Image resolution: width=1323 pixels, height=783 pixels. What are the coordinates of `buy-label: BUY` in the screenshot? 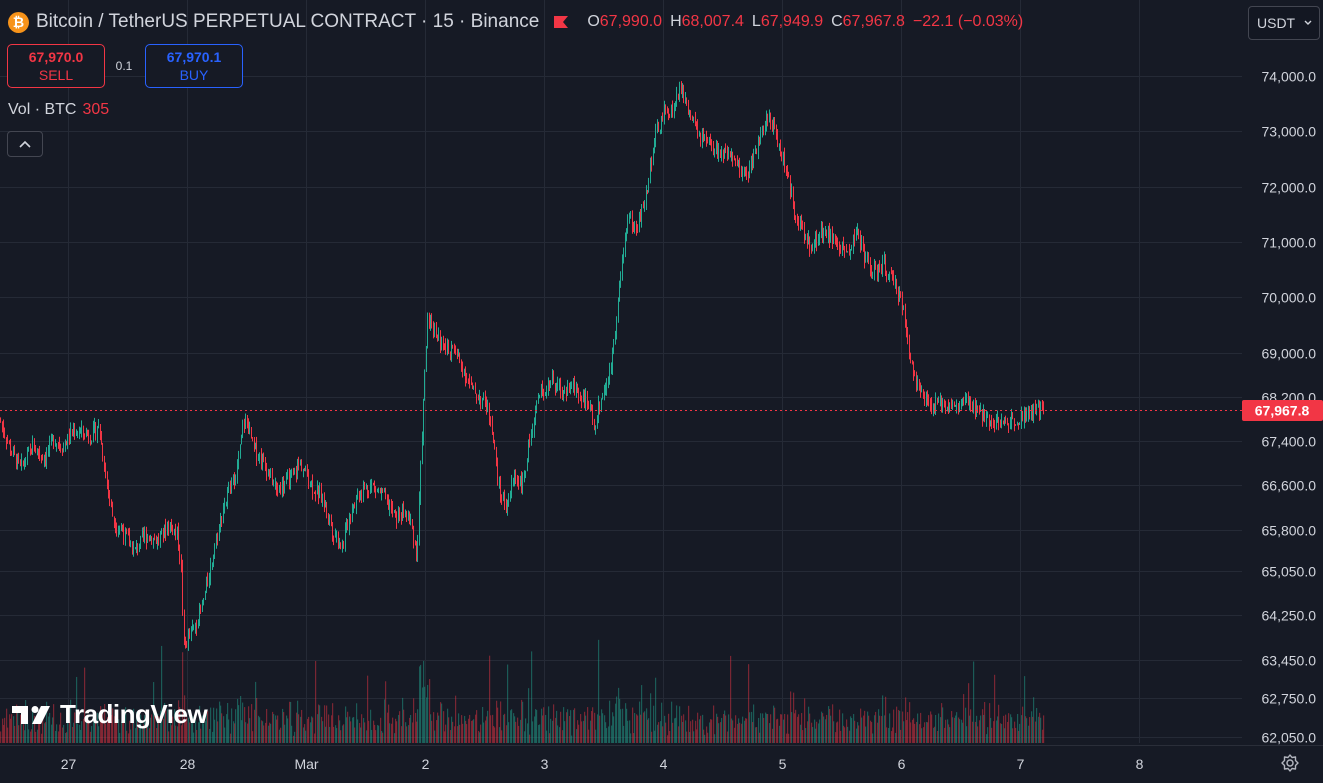 It's located at (194, 75).